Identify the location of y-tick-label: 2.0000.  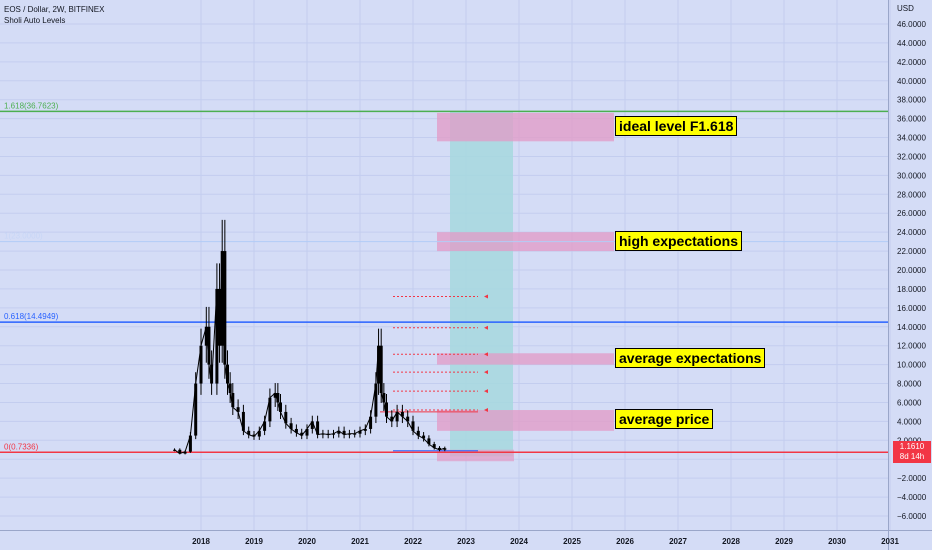
(909, 440).